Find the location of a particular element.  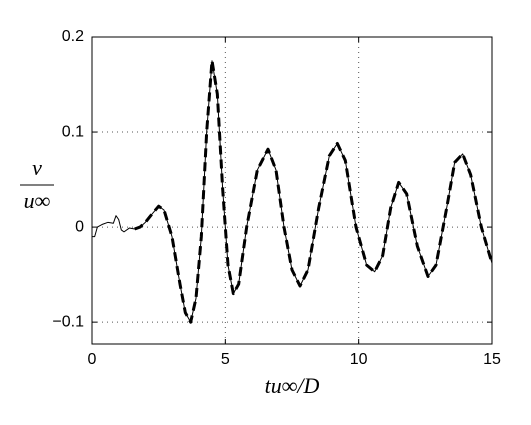

x-tick-label: 15 is located at coordinates (492, 359).